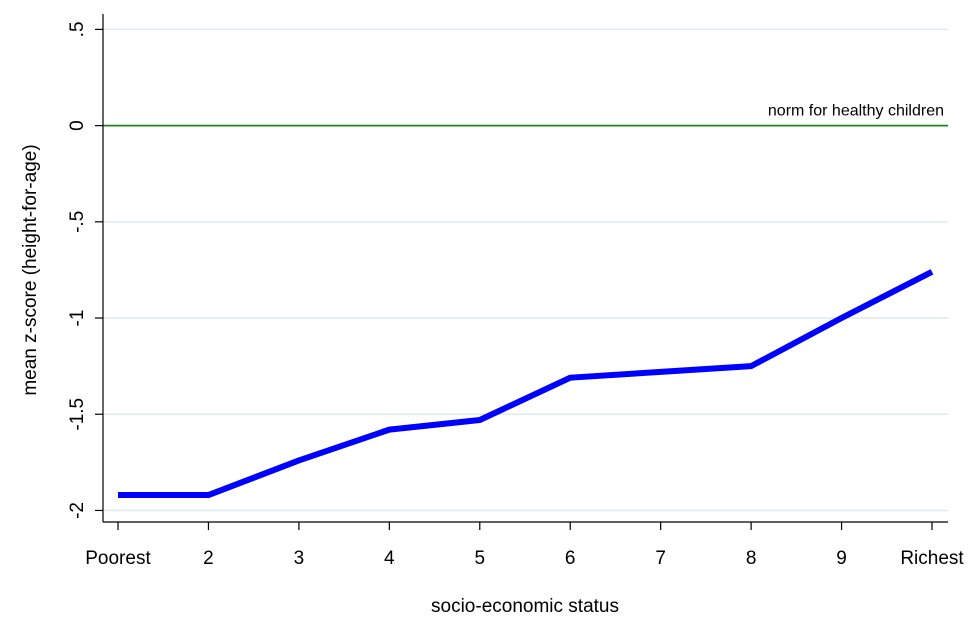  What do you see at coordinates (77, 125) in the screenshot?
I see `y-tick-label: 0` at bounding box center [77, 125].